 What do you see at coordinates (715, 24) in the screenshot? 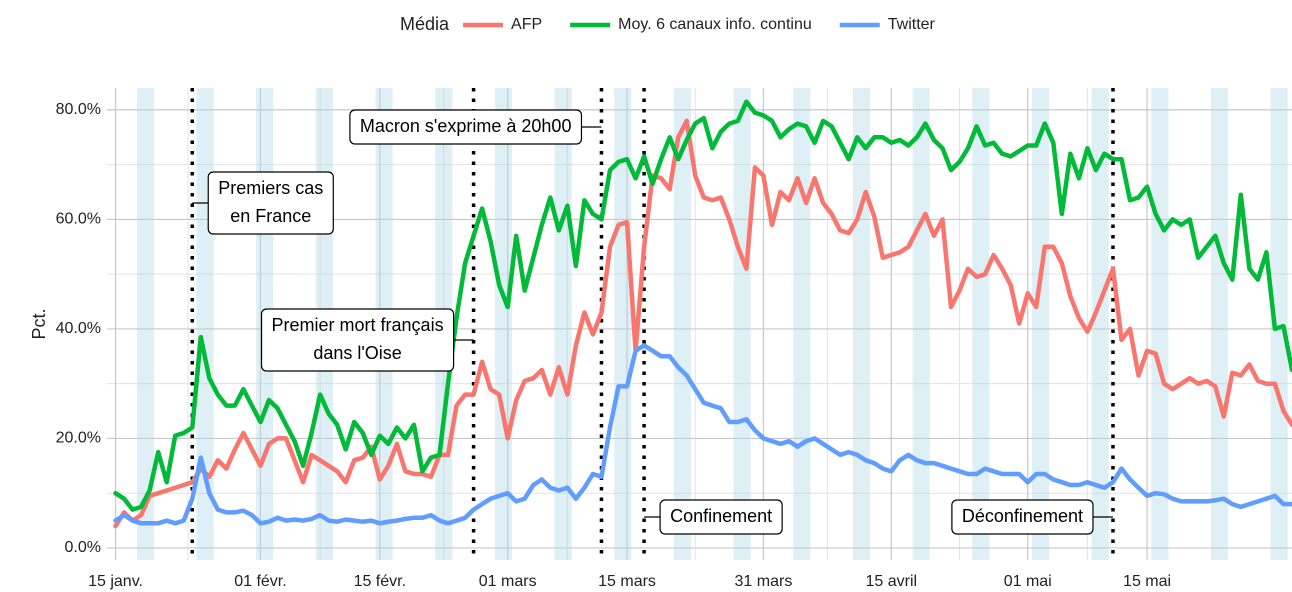
I see `legend-label: Moy. 6 canaux info. continu` at bounding box center [715, 24].